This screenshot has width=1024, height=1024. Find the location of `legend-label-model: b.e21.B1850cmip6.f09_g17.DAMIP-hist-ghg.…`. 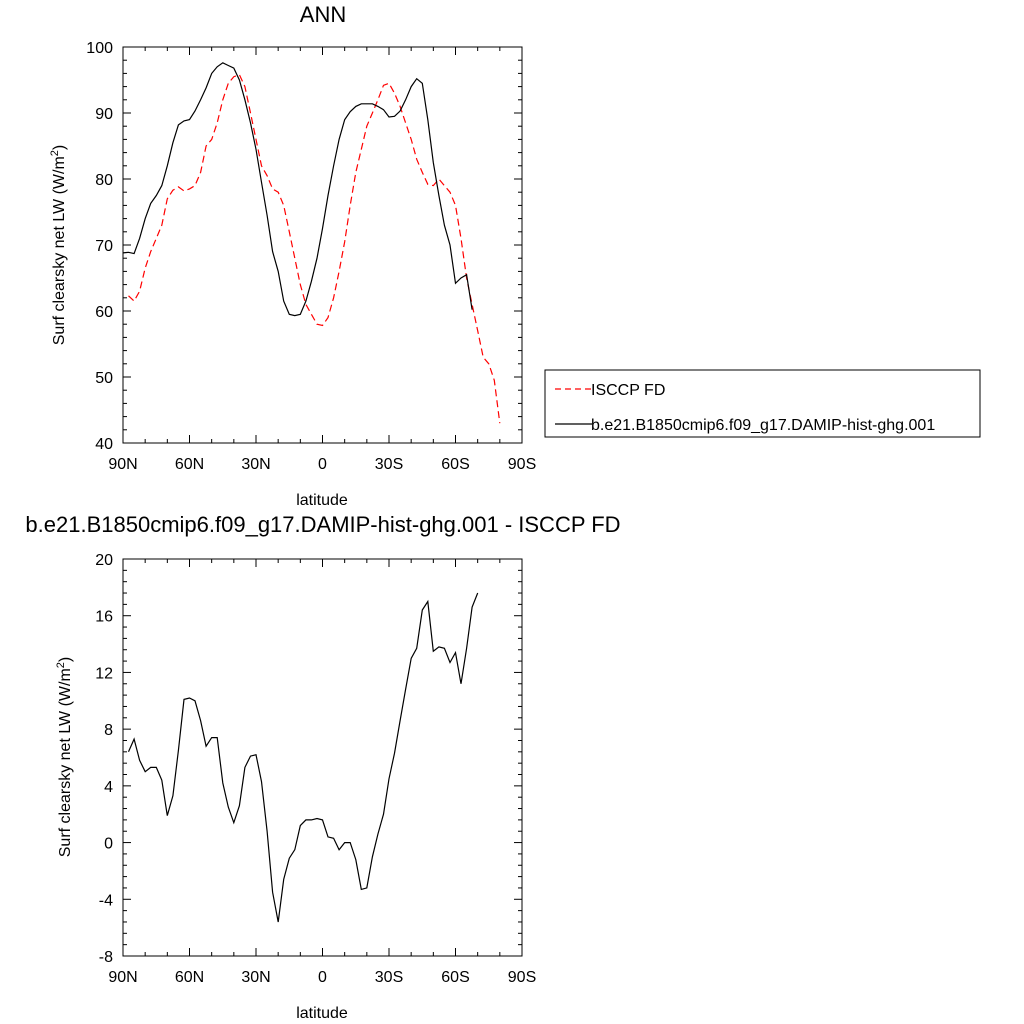

legend-label-model: b.e21.B1850cmip6.f09_g17.DAMIP-hist-ghg.… is located at coordinates (763, 425).